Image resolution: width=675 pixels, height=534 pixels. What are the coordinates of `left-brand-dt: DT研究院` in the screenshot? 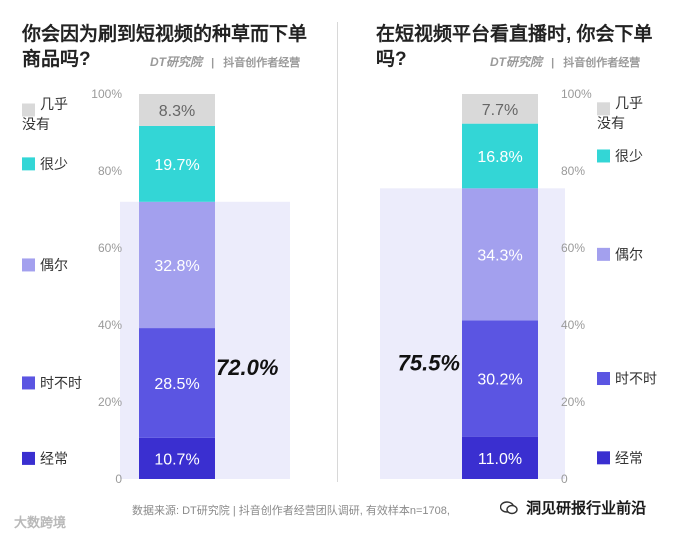 It's located at (176, 62).